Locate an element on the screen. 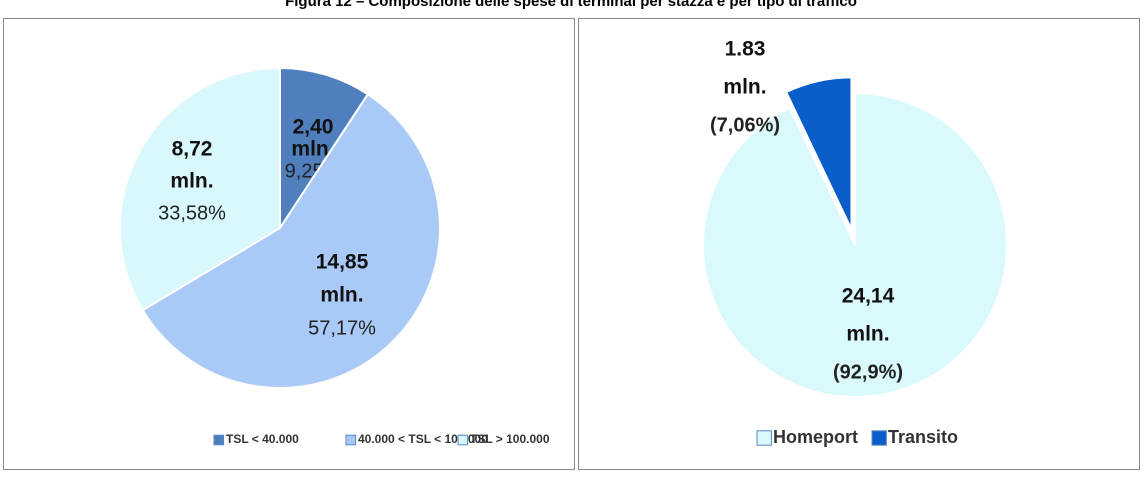 The width and height of the screenshot is (1143, 479). legend-label: 40.000 < TSL < 100.000 is located at coordinates (423, 439).